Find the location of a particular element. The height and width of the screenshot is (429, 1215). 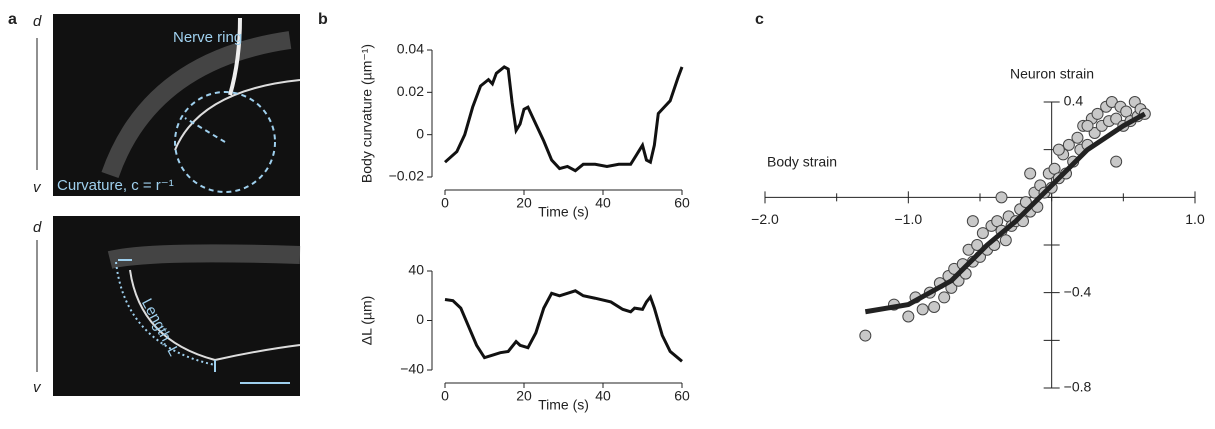

y-tick-label: 40 is located at coordinates (416, 270).